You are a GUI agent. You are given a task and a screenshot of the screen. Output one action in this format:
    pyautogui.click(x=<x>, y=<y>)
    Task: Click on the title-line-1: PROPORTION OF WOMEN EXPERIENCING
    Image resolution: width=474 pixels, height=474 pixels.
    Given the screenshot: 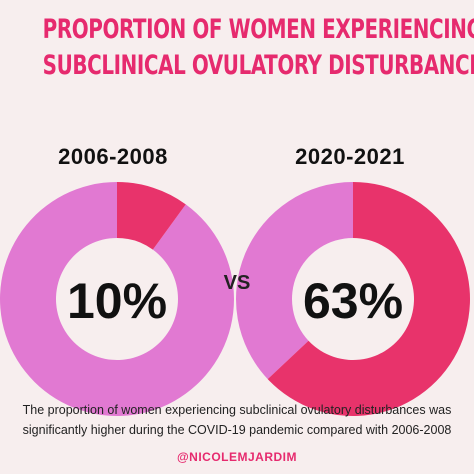 What is the action you would take?
    pyautogui.click(x=258, y=29)
    